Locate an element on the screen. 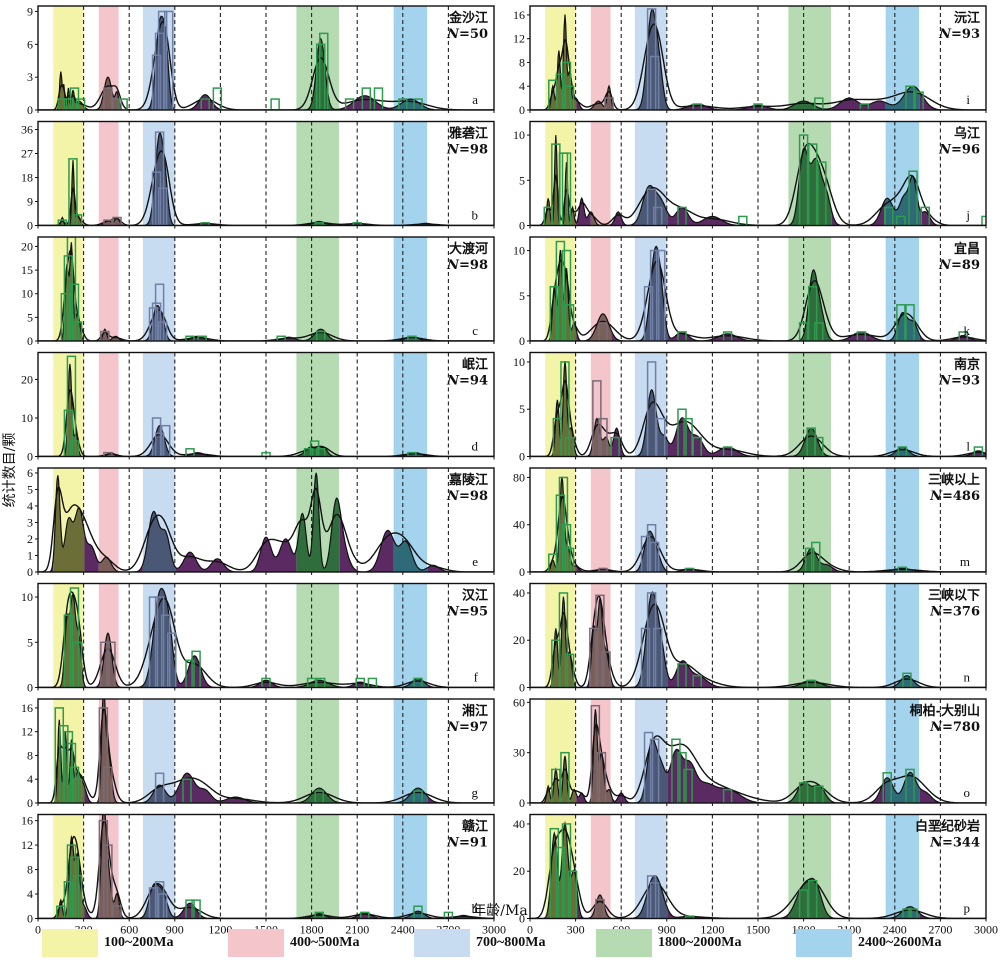 The width and height of the screenshot is (1000, 968). x-tick-label: 600 is located at coordinates (129, 930).